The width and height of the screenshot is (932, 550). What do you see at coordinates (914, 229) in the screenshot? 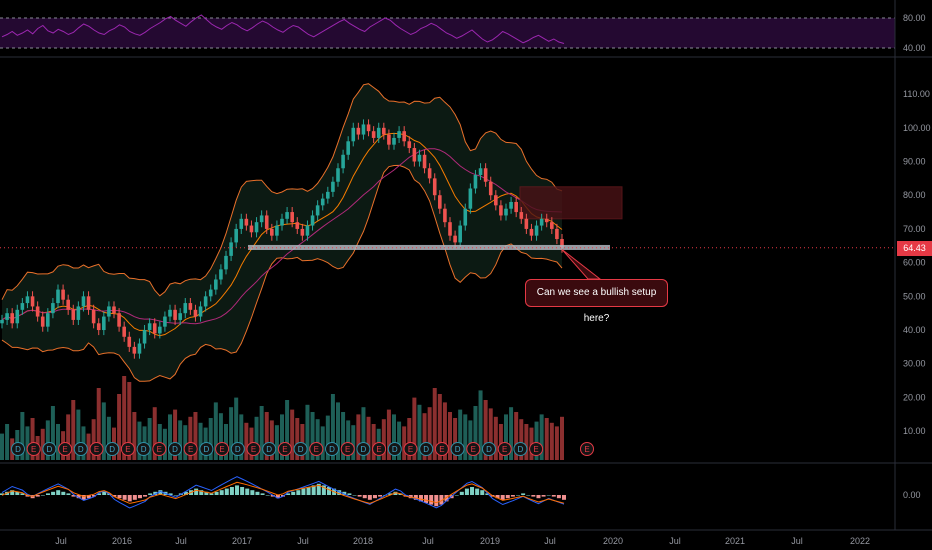
I see `price-tick-label: 70.00` at bounding box center [914, 229].